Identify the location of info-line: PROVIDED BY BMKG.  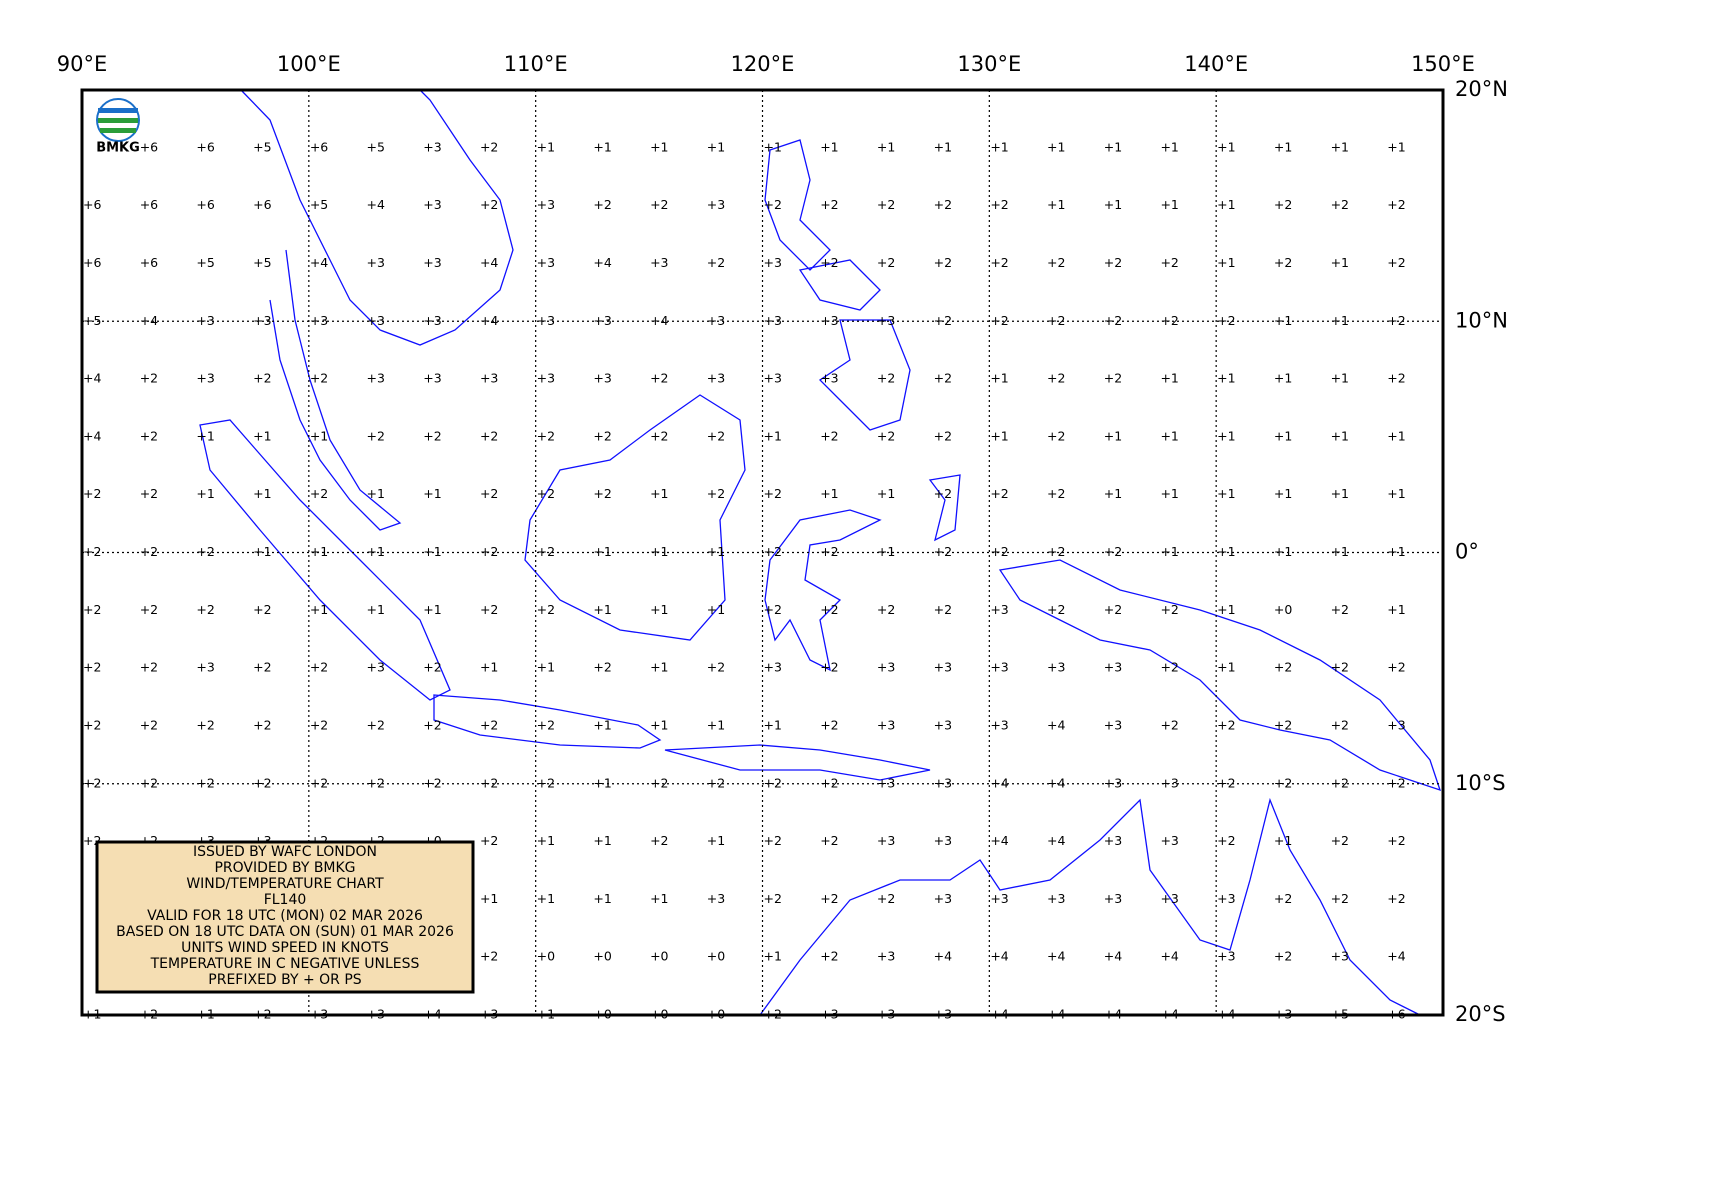
(284, 868).